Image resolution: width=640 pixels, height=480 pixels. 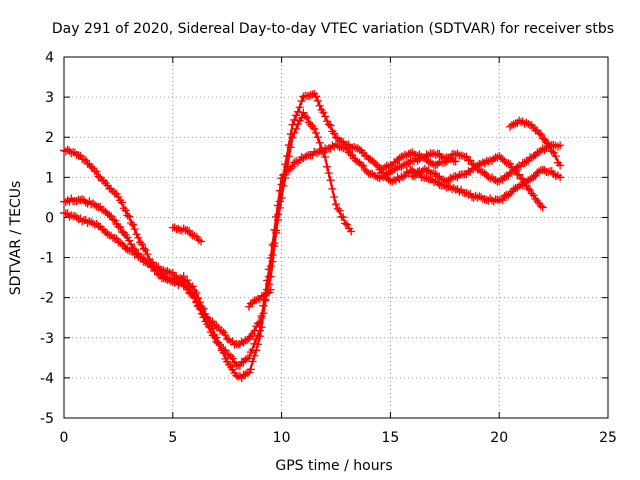 I want to click on y-tick-label: -2, so click(x=47, y=299).